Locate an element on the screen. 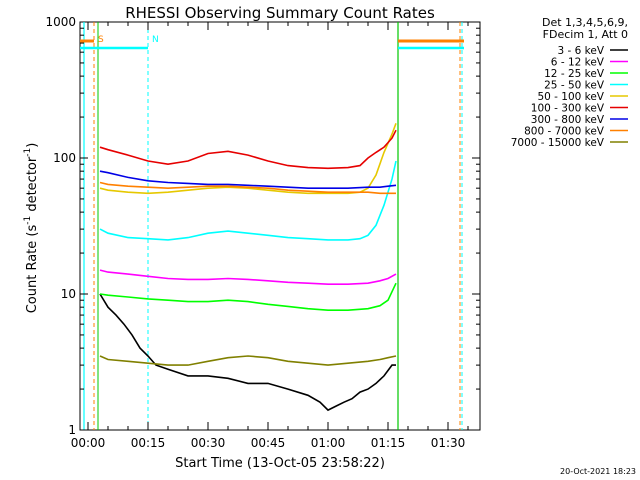 The width and height of the screenshot is (640, 480). x-tick-label: 00:15 is located at coordinates (148, 443).